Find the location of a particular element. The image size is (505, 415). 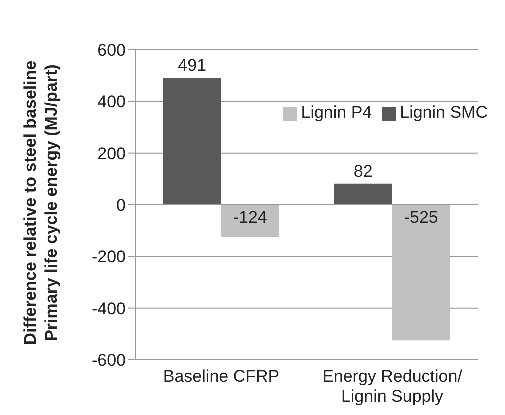

y-tick-label: 400 is located at coordinates (112, 102).